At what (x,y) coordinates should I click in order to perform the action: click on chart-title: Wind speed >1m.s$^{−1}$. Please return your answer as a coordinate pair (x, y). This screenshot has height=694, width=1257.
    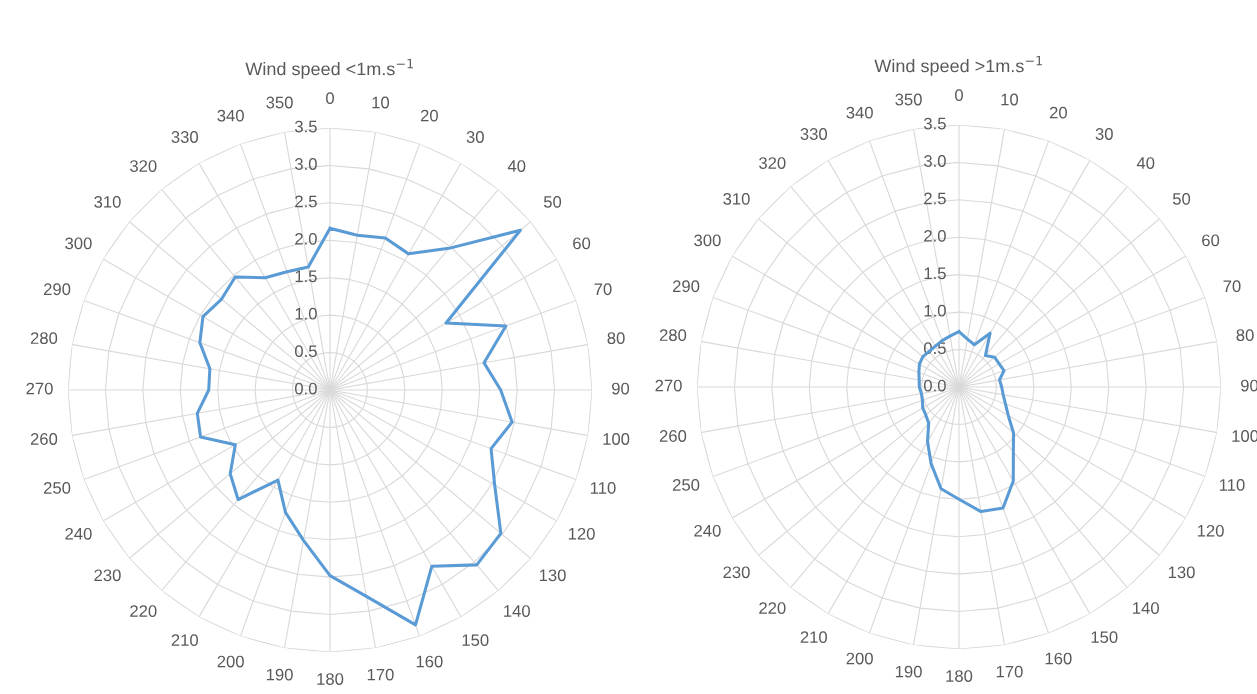
    Looking at the image, I should click on (958, 65).